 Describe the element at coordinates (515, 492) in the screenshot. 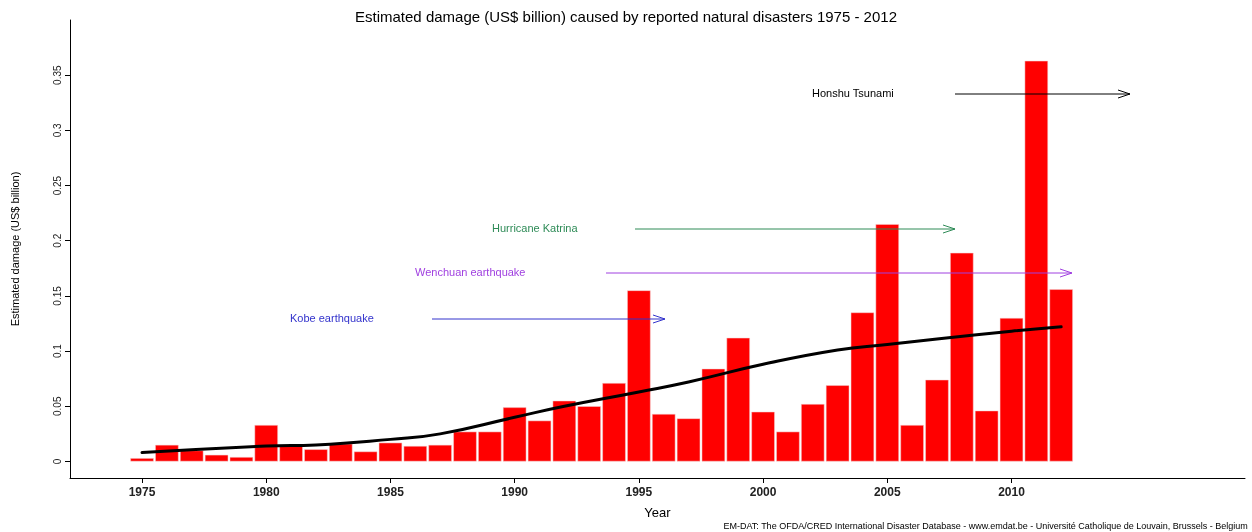

I see `x-tick-label: 1990` at that location.